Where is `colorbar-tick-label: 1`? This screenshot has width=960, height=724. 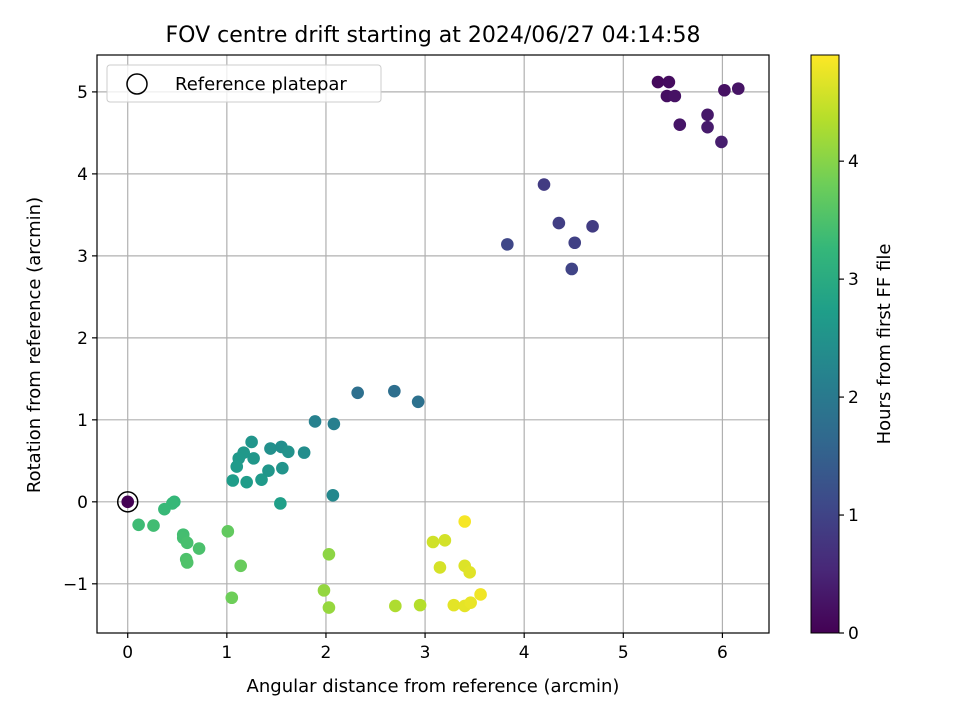
colorbar-tick-label: 1 is located at coordinates (853, 516).